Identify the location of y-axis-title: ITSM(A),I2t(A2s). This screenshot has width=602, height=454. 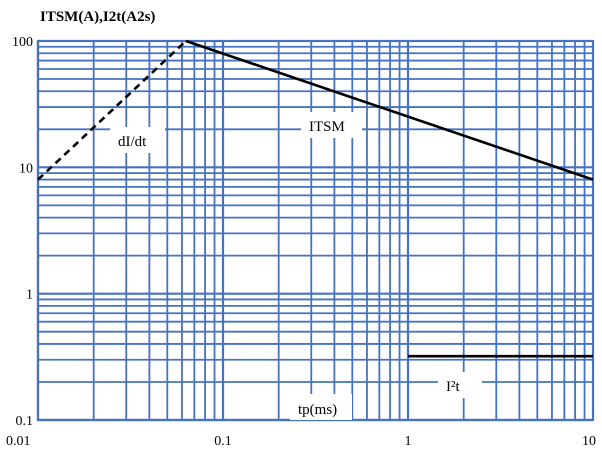
(97, 17).